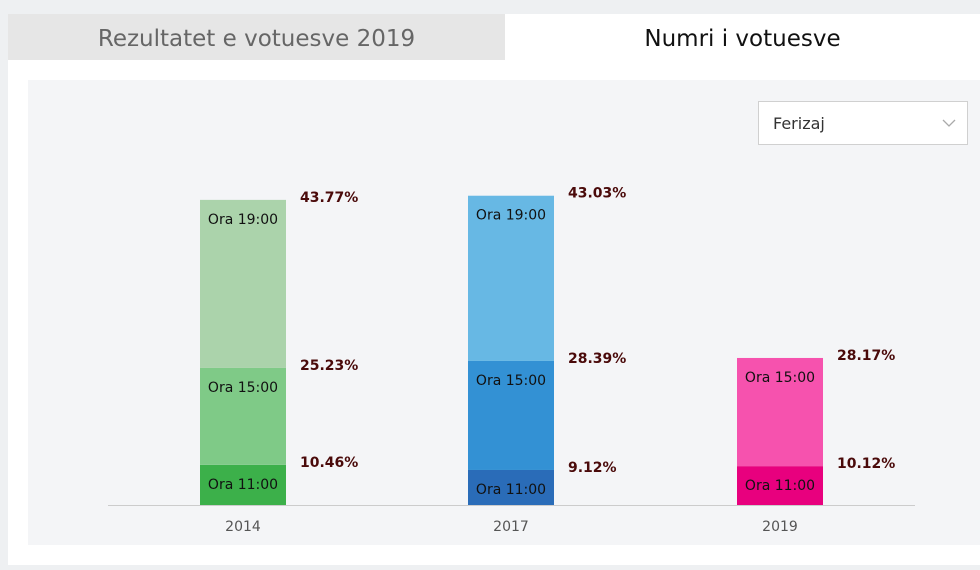  I want to click on tab-active: Numri i votuesve, so click(742, 37).